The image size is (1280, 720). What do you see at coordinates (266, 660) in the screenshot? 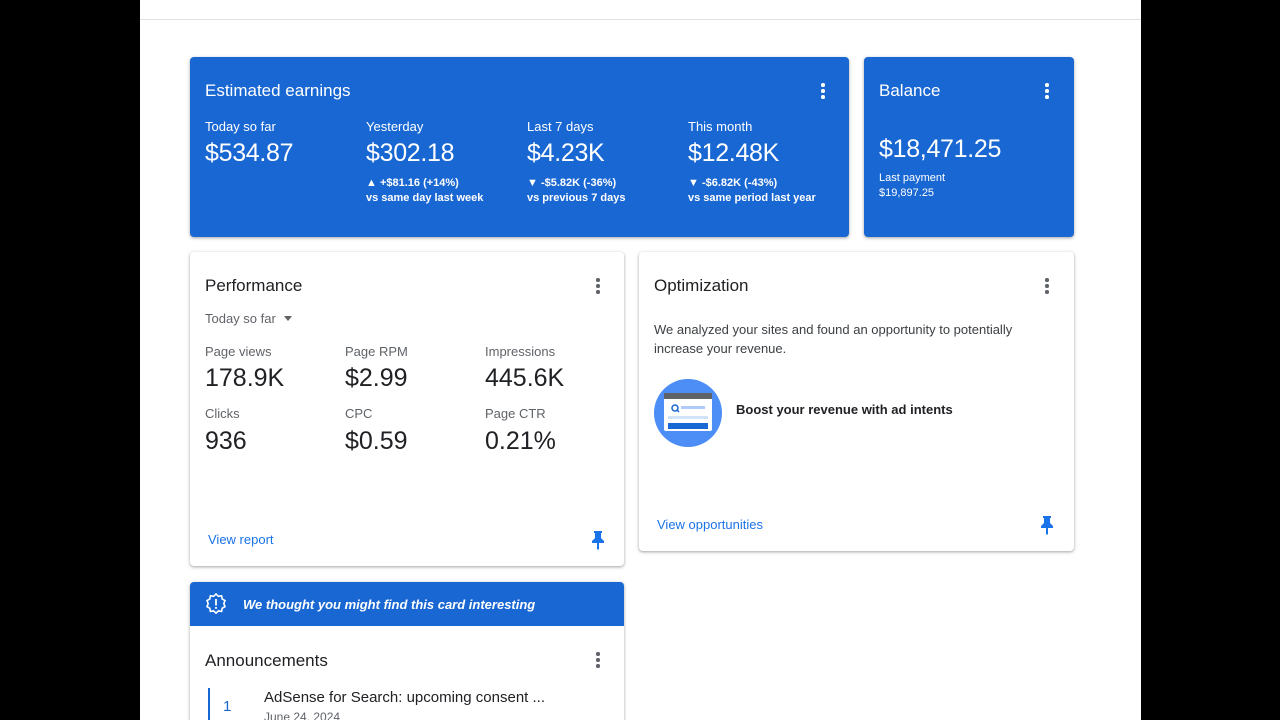
I see `announcements-title: Announcements` at bounding box center [266, 660].